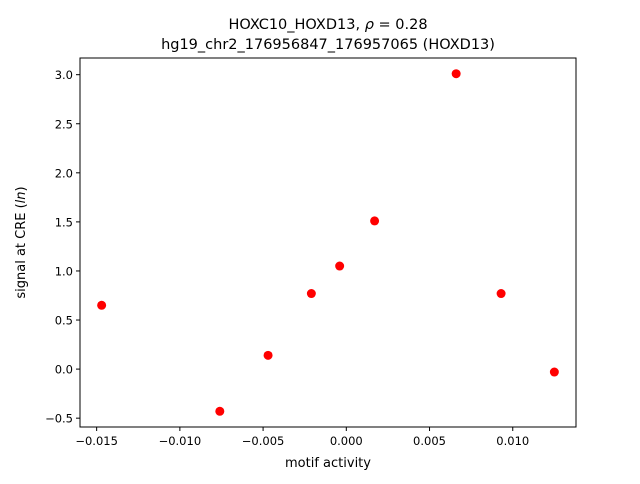  Describe the element at coordinates (64, 370) in the screenshot. I see `y-tick-label: 0.0` at that location.